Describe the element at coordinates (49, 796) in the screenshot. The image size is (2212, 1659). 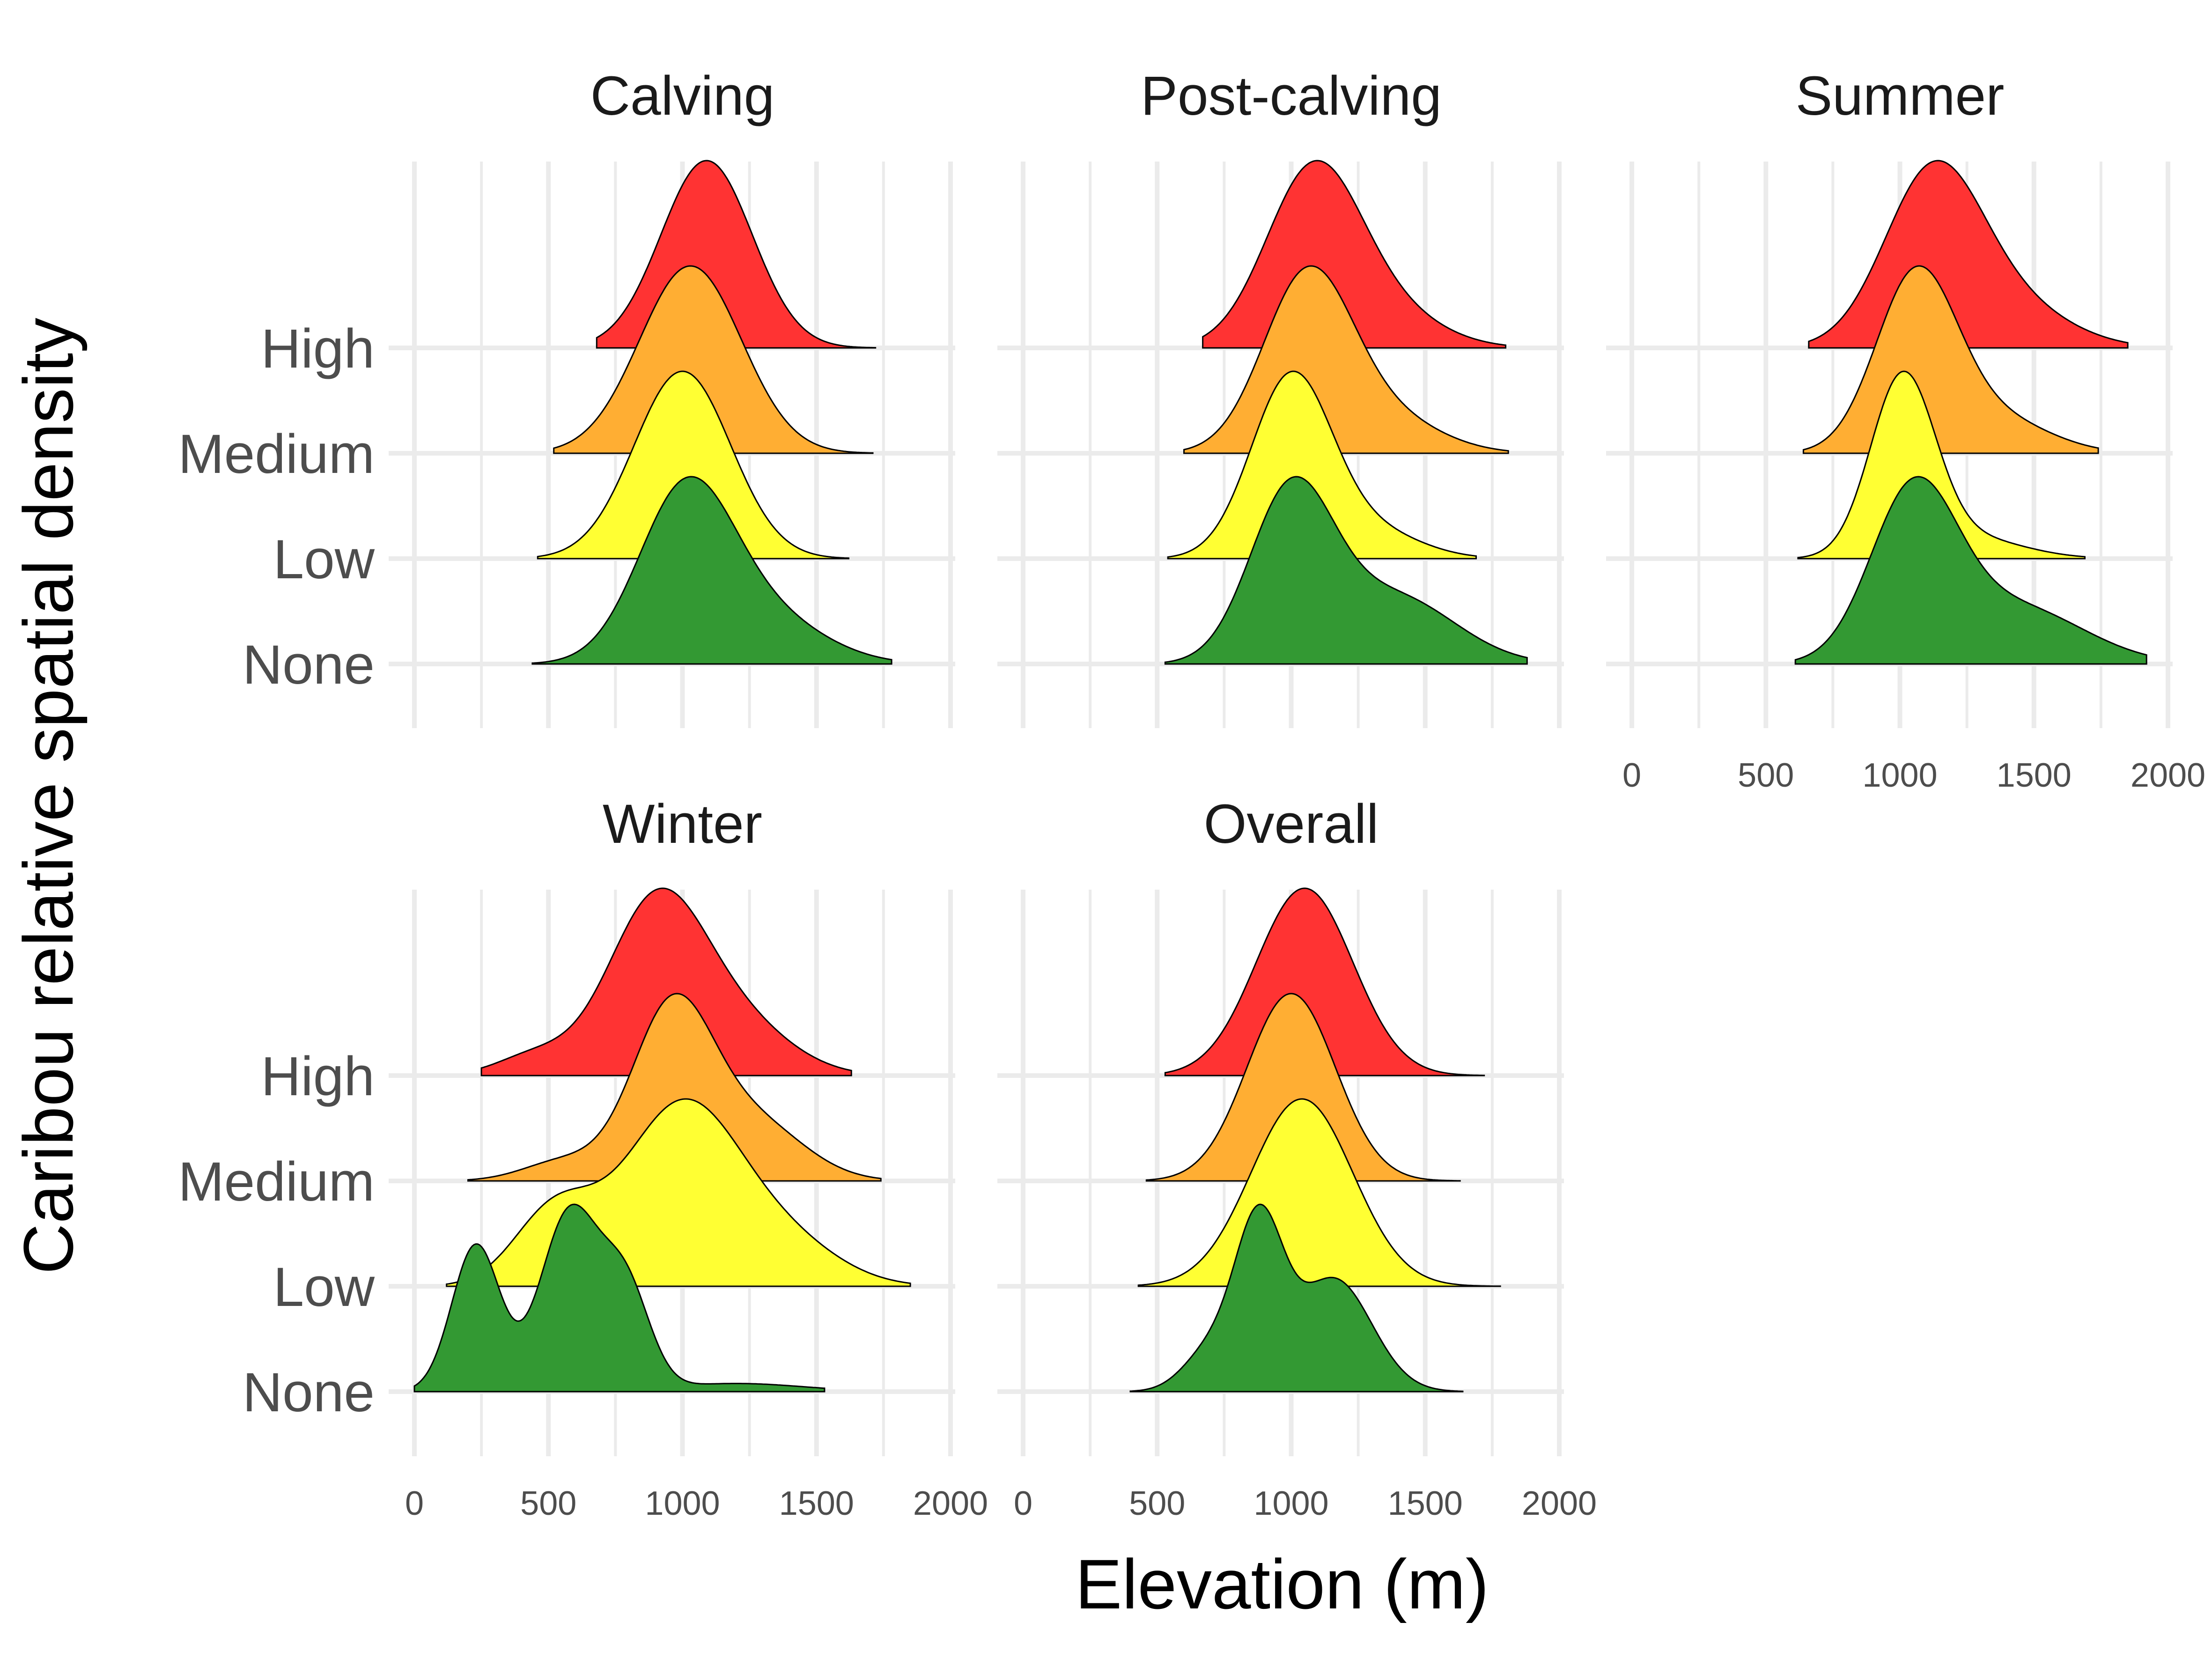
I see `y-axis-label: Caribou relative spatial density` at that location.